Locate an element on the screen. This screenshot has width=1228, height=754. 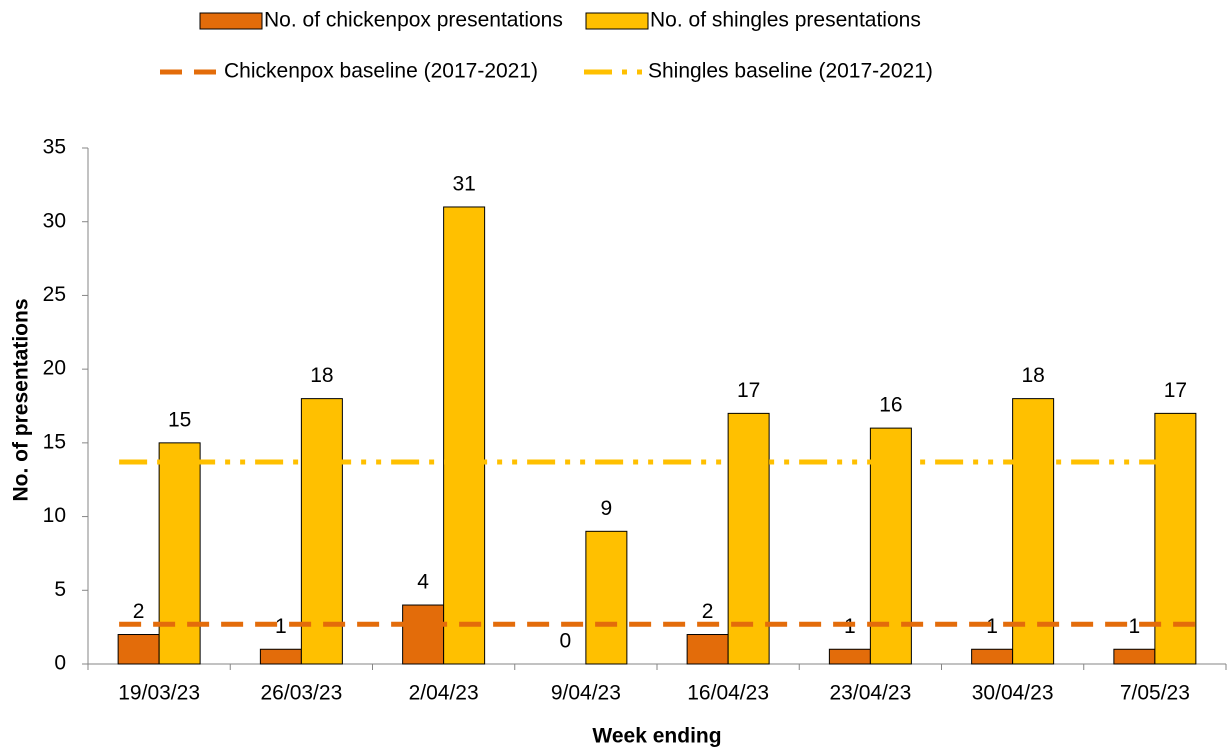
data-label: 0 is located at coordinates (566, 641).